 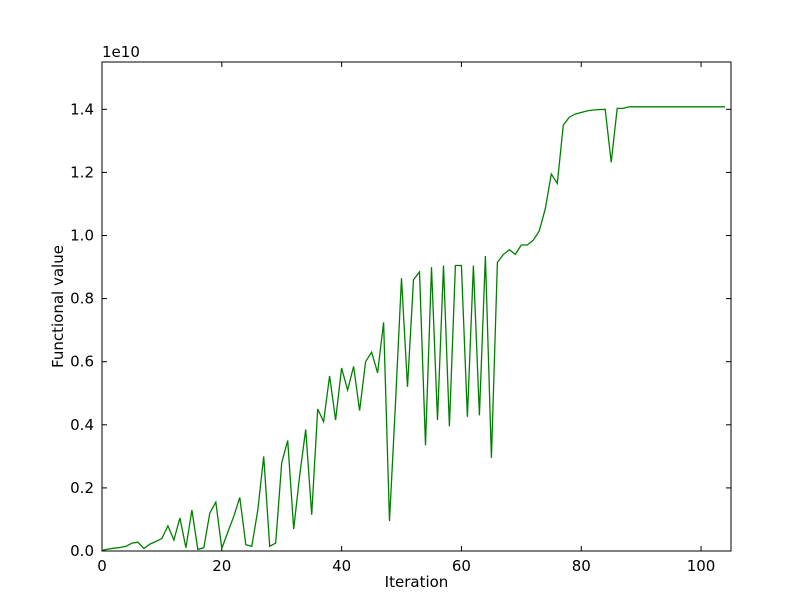 What do you see at coordinates (82, 299) in the screenshot?
I see `y-tick-label: 0.8` at bounding box center [82, 299].